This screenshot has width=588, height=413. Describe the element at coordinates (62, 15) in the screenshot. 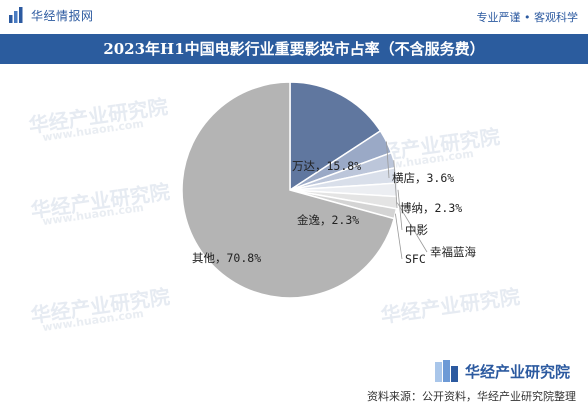

I see `brand-name: 华经情报网` at that location.